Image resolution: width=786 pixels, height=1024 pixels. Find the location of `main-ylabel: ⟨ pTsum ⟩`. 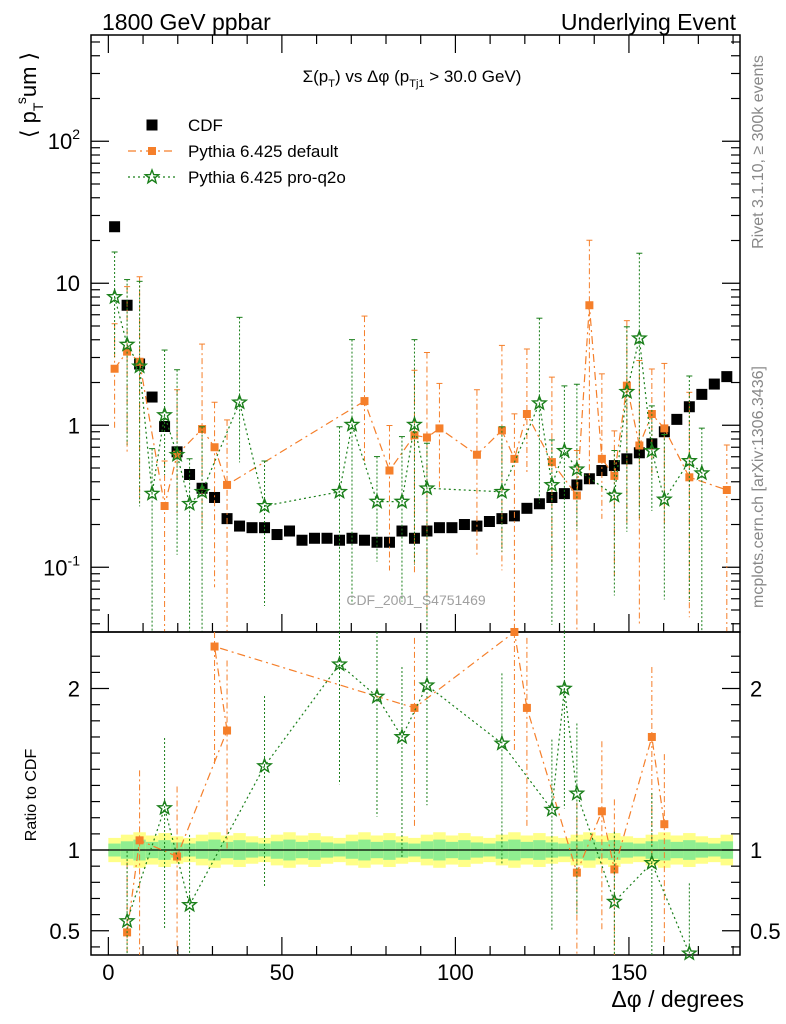

main-ylabel: ⟨ pTsum ⟩ is located at coordinates (29, 95).